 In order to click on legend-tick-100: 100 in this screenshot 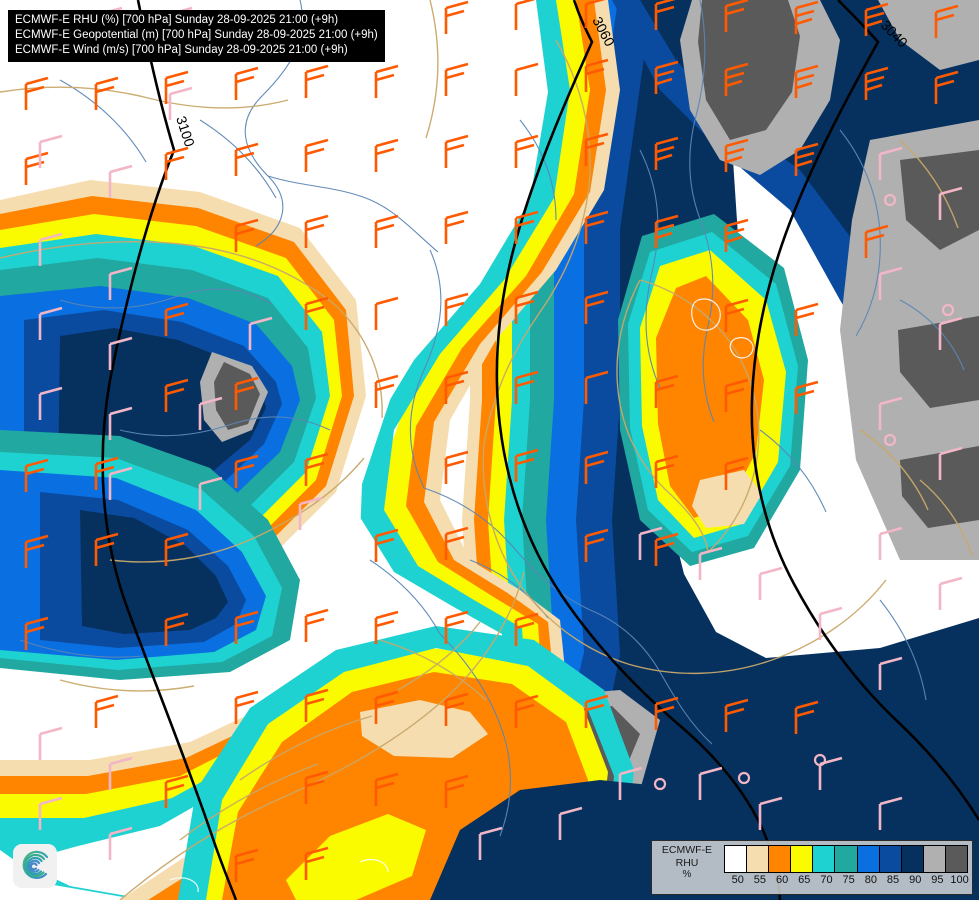, I will do `click(959, 880)`.